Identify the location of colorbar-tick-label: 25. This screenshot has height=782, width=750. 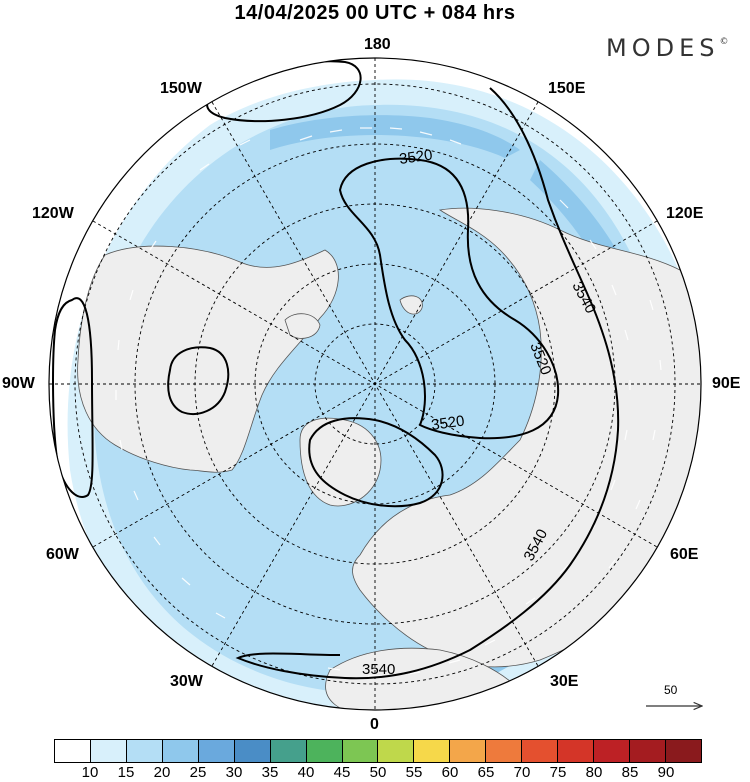
(198, 772).